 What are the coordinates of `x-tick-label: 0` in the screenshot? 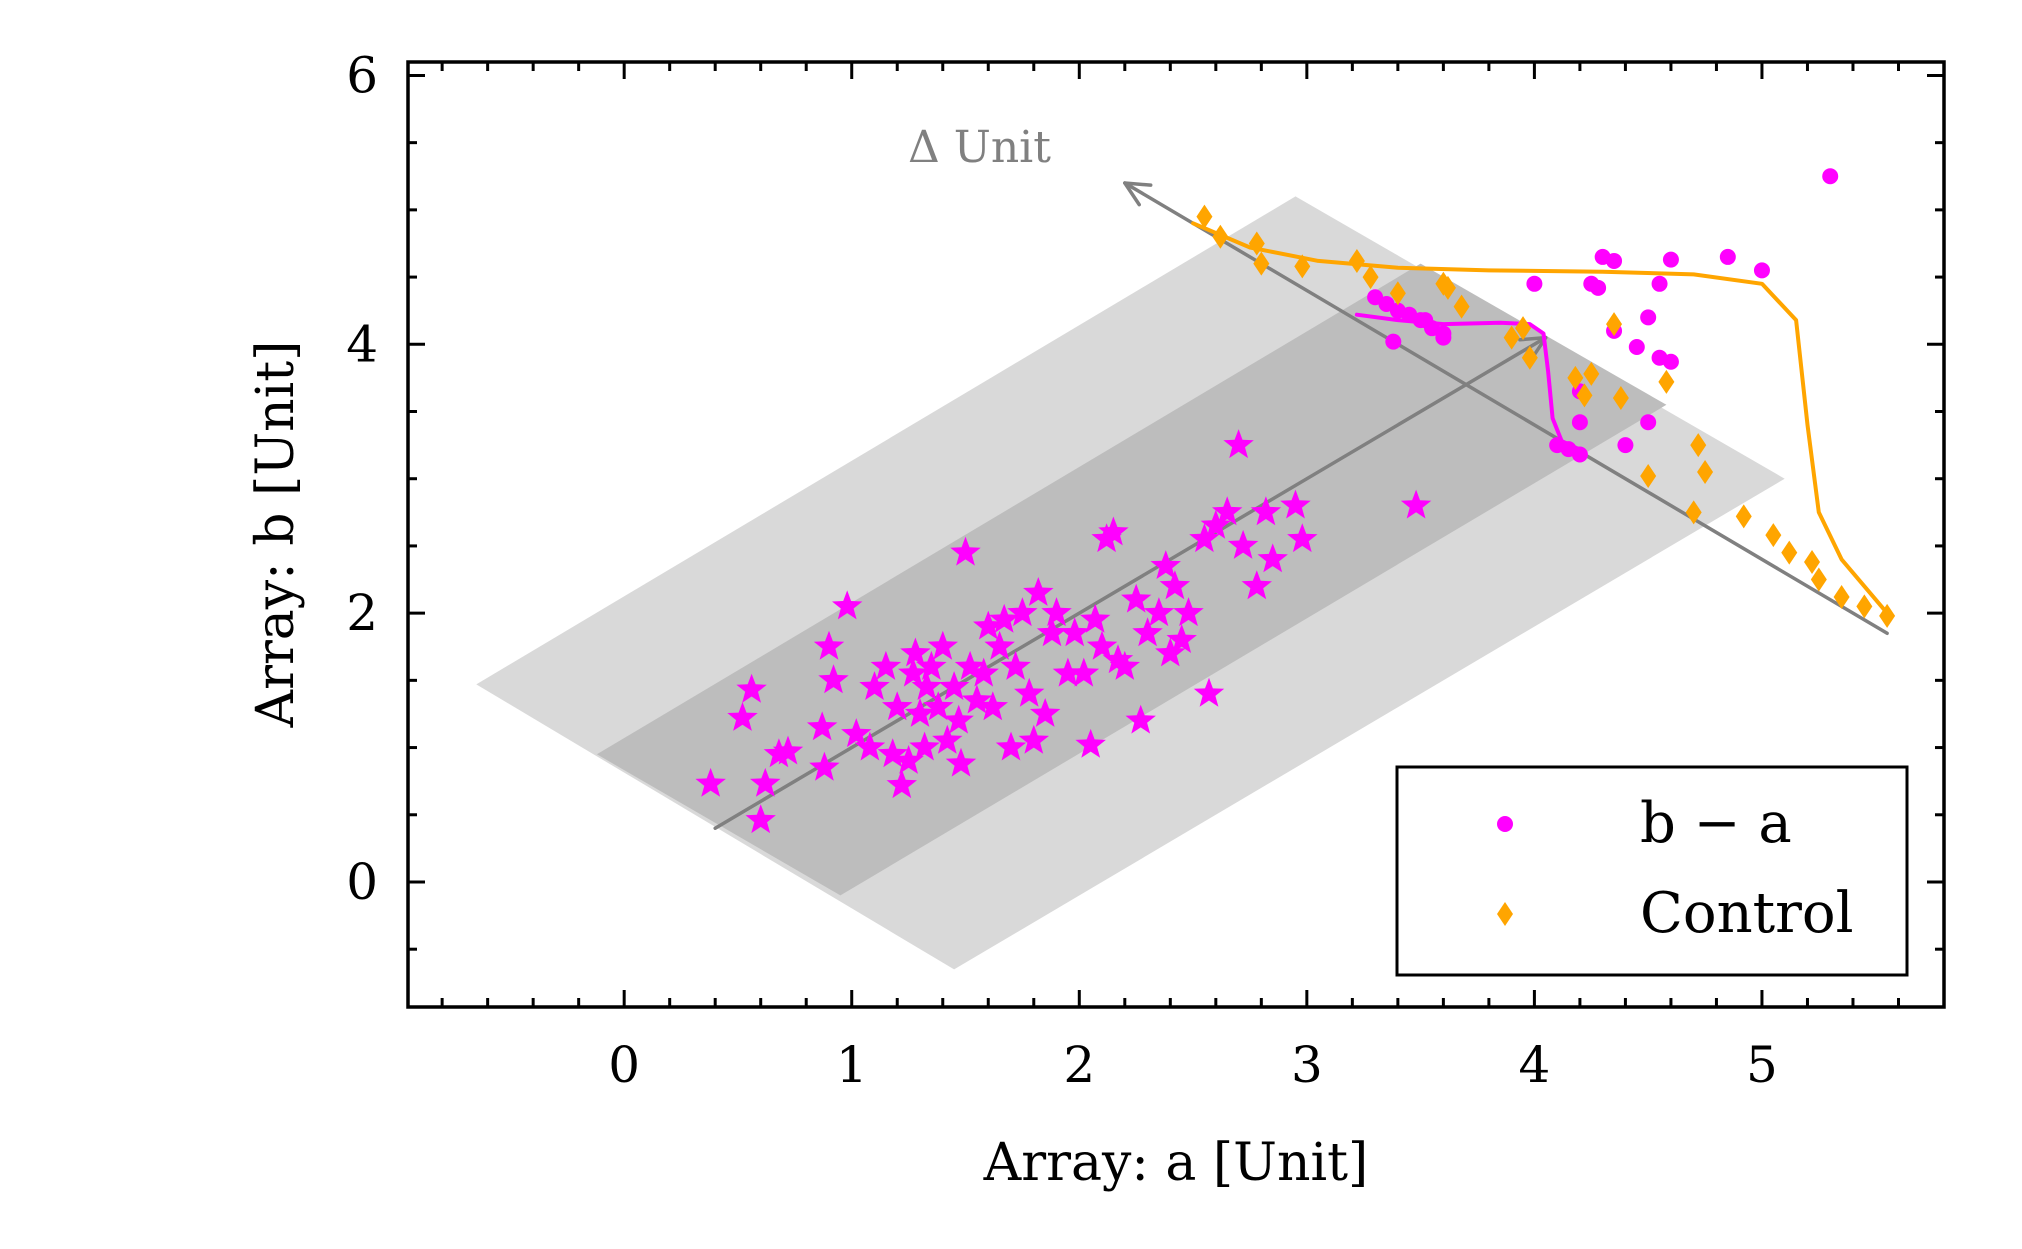 It's located at (624, 1065).